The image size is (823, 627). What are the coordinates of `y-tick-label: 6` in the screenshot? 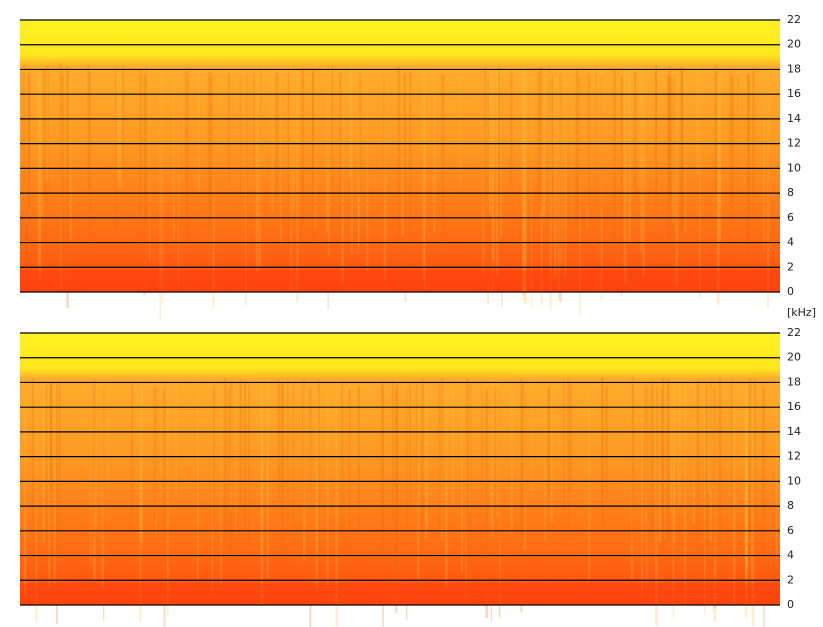 It's located at (790, 530).